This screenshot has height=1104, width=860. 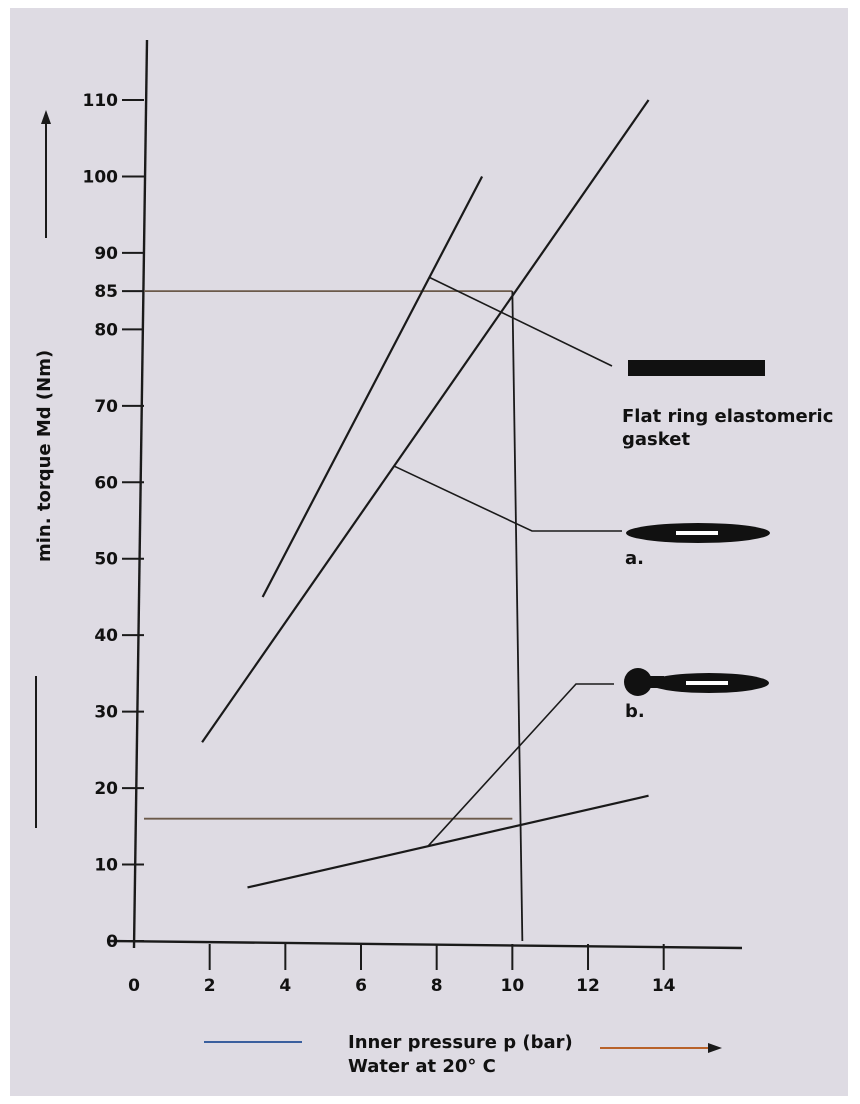 I want to click on legend-b-label: b., so click(x=635, y=711).